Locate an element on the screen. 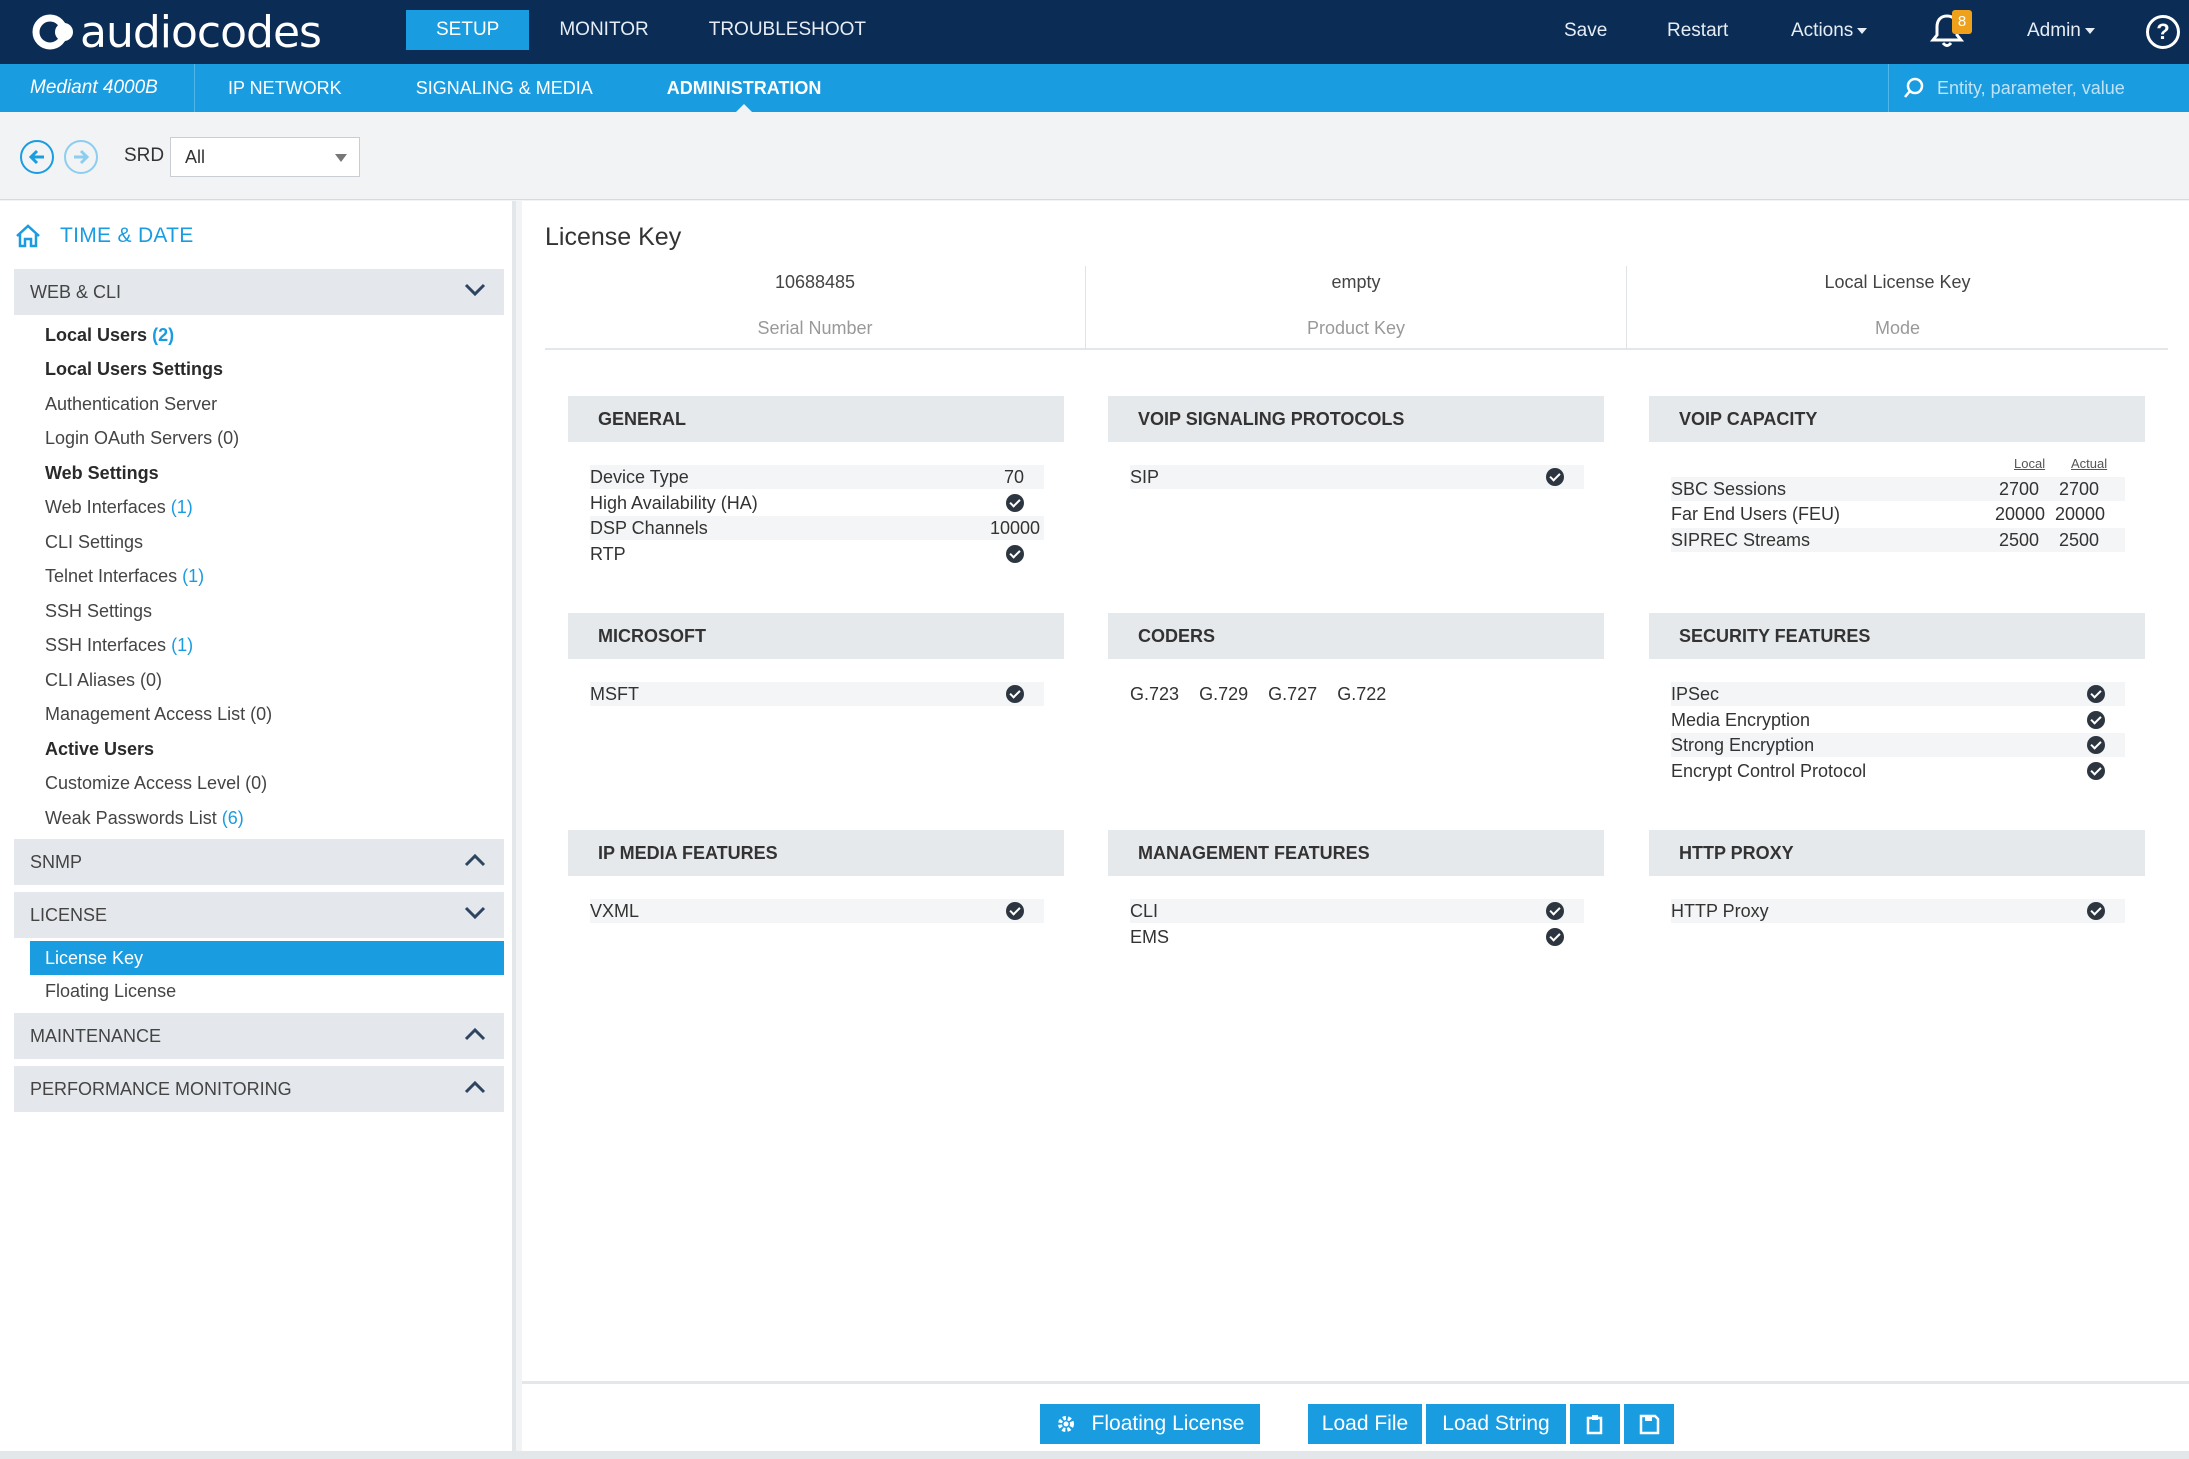 This screenshot has width=2189, height=1459. row-dsp-channels: DSP Channels 10000 is located at coordinates (817, 528).